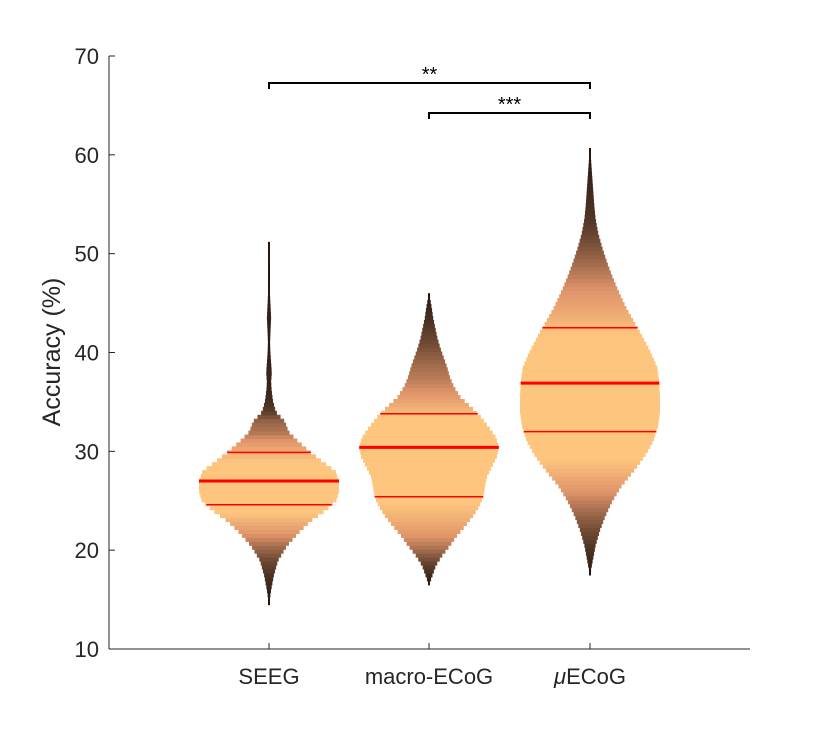  What do you see at coordinates (509, 115) in the screenshot?
I see `significance-bracket` at bounding box center [509, 115].